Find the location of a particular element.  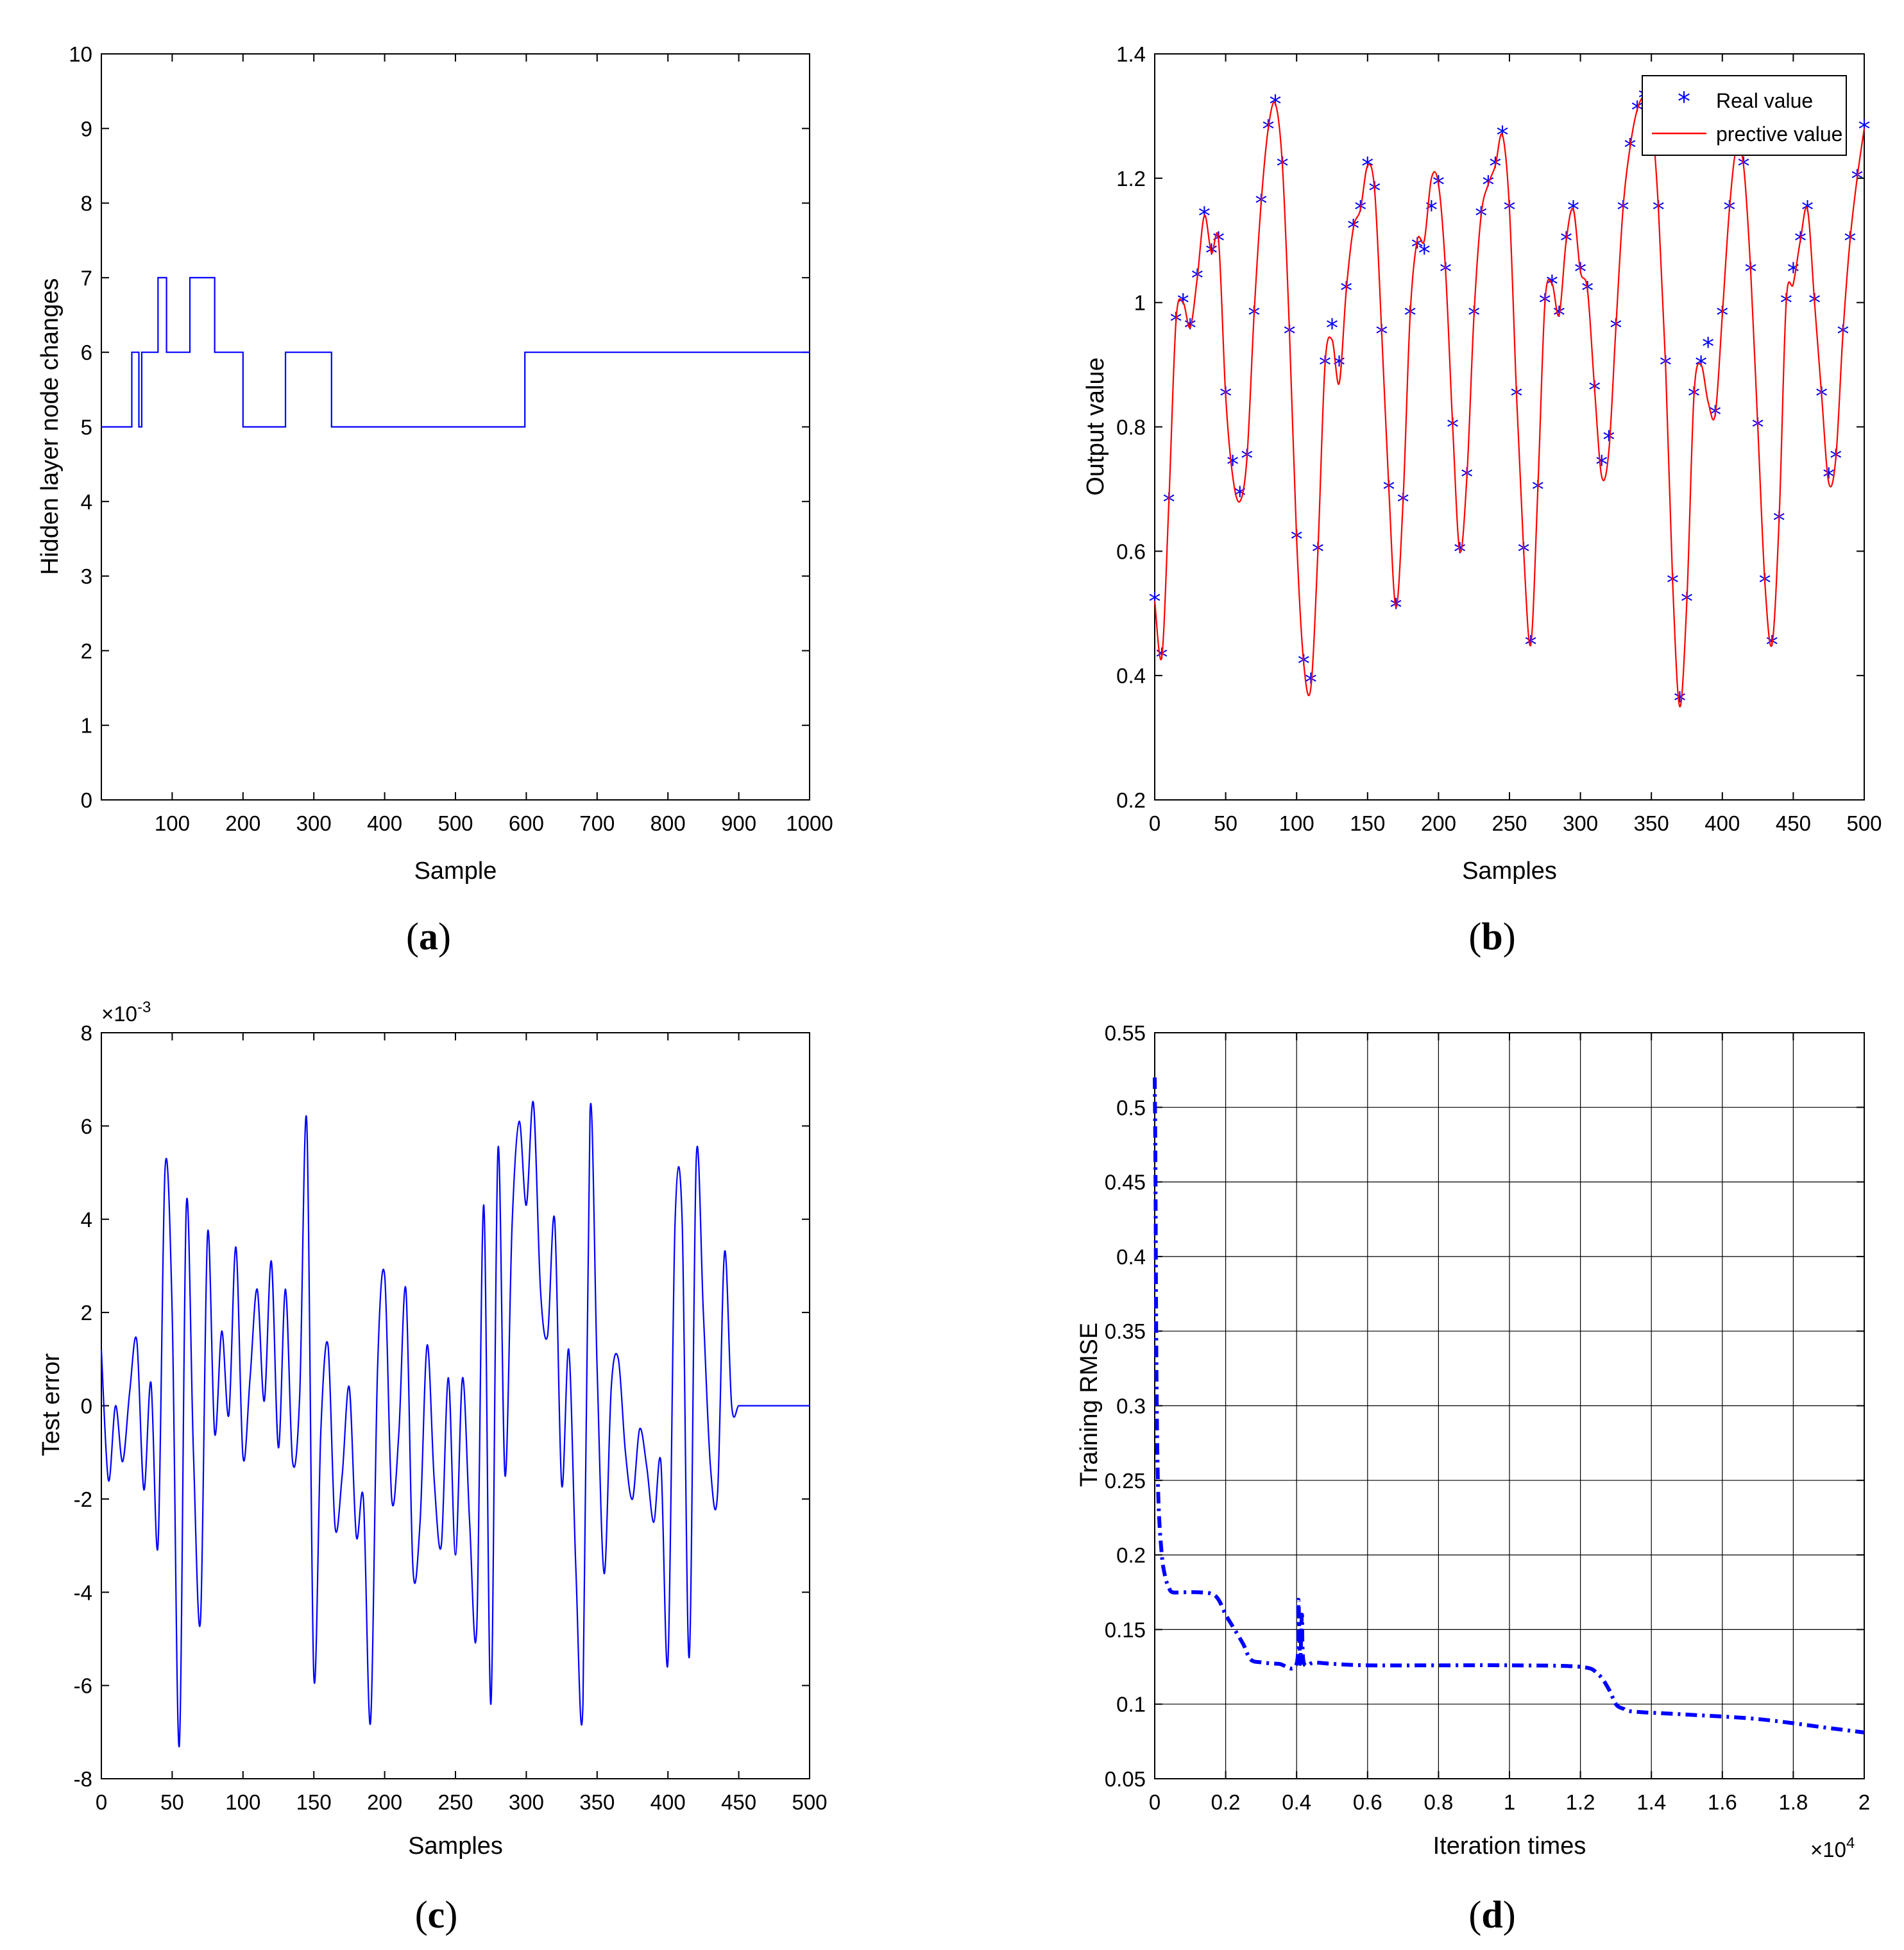

y-tick-label: 2 is located at coordinates (86, 1313).